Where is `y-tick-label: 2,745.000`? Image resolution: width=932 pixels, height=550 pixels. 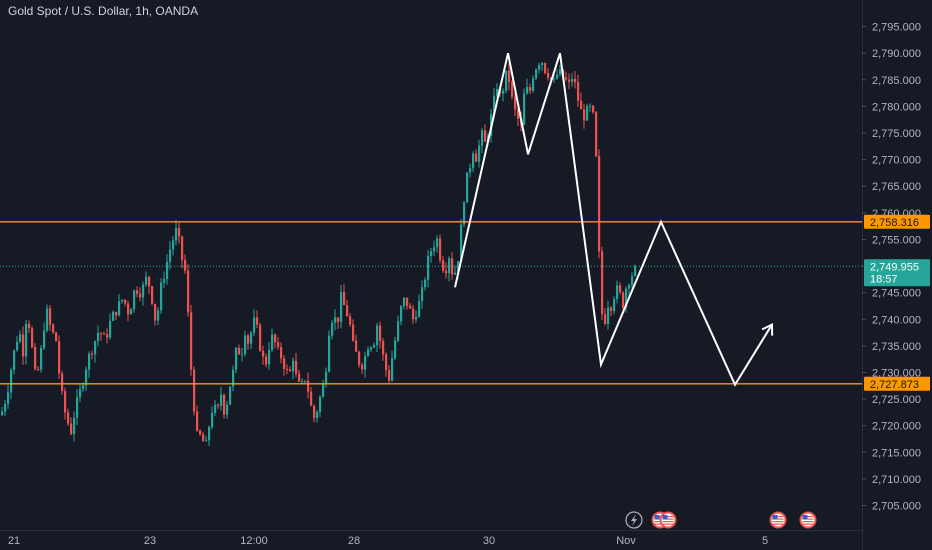 y-tick-label: 2,745.000 is located at coordinates (896, 294).